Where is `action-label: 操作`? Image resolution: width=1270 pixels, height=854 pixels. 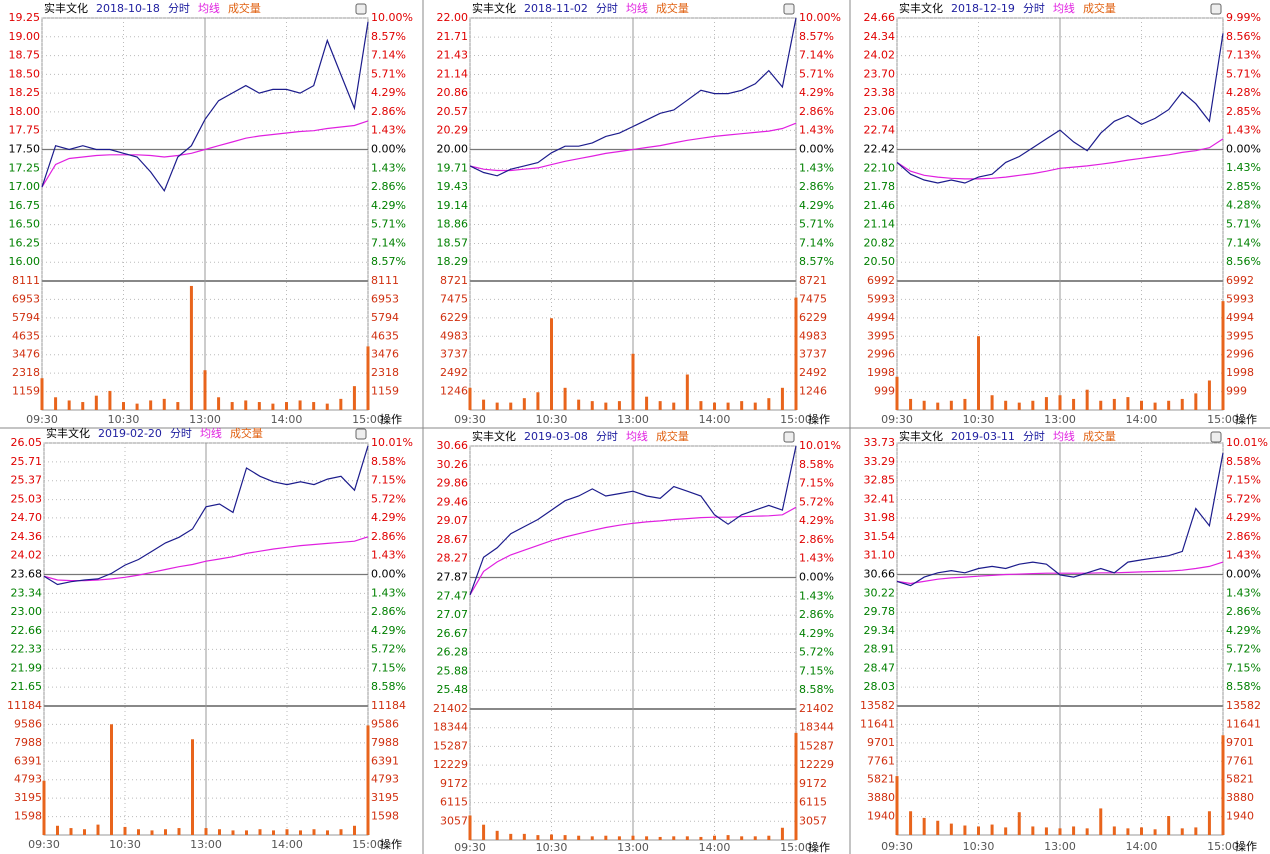 action-label: 操作 is located at coordinates (391, 419).